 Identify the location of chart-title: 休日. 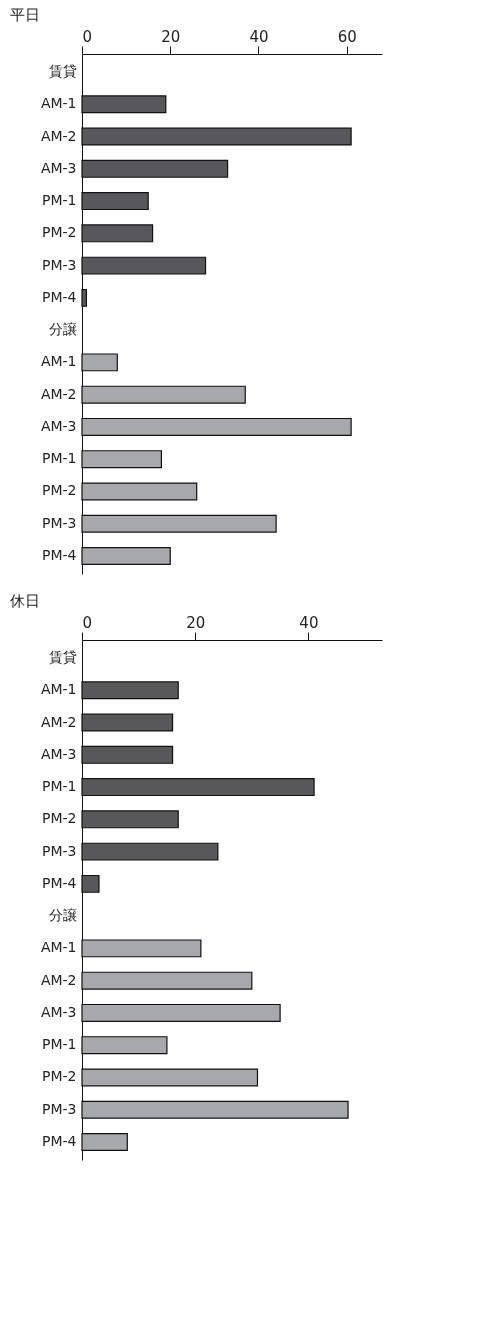
(25, 601).